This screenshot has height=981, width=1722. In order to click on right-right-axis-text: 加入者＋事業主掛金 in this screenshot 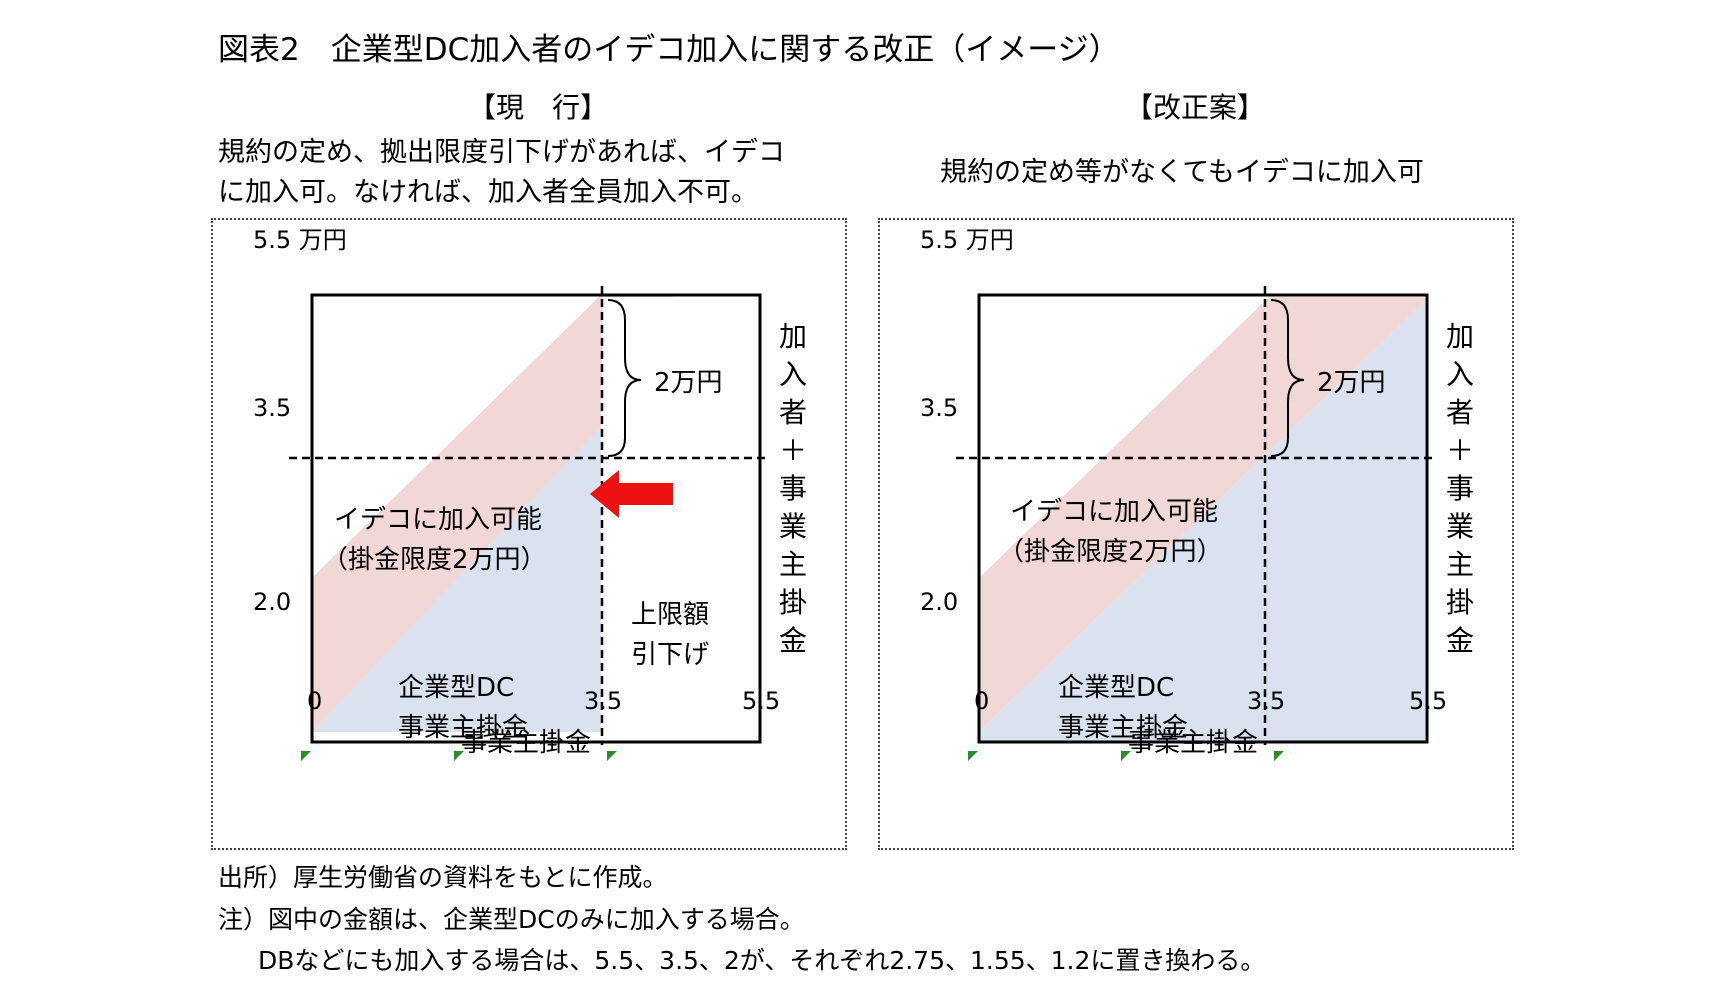, I will do `click(1459, 488)`.